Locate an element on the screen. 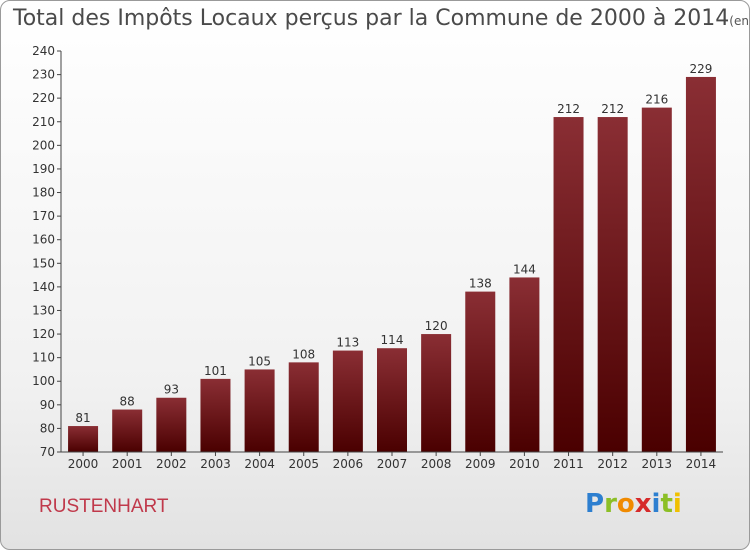 Image resolution: width=750 pixels, height=550 pixels. bar-value-label: 120 is located at coordinates (436, 326).